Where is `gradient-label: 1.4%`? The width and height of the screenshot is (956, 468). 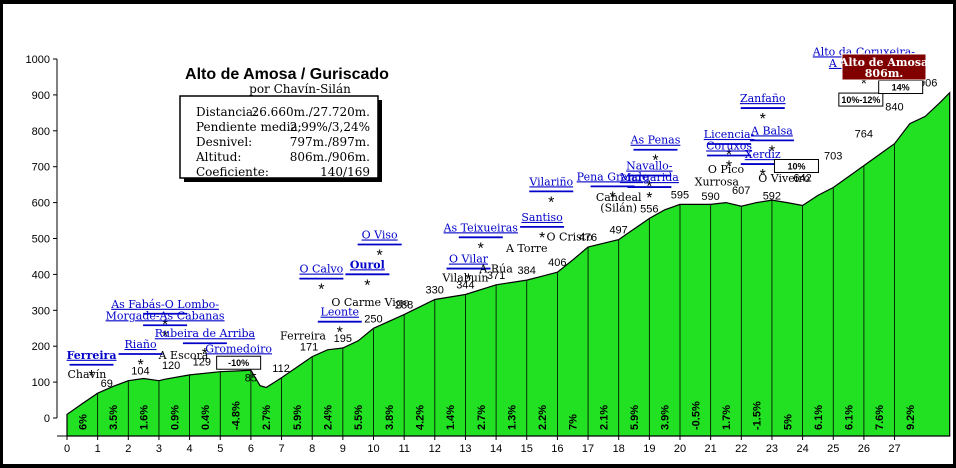
gradient-label: 1.4% is located at coordinates (451, 417).